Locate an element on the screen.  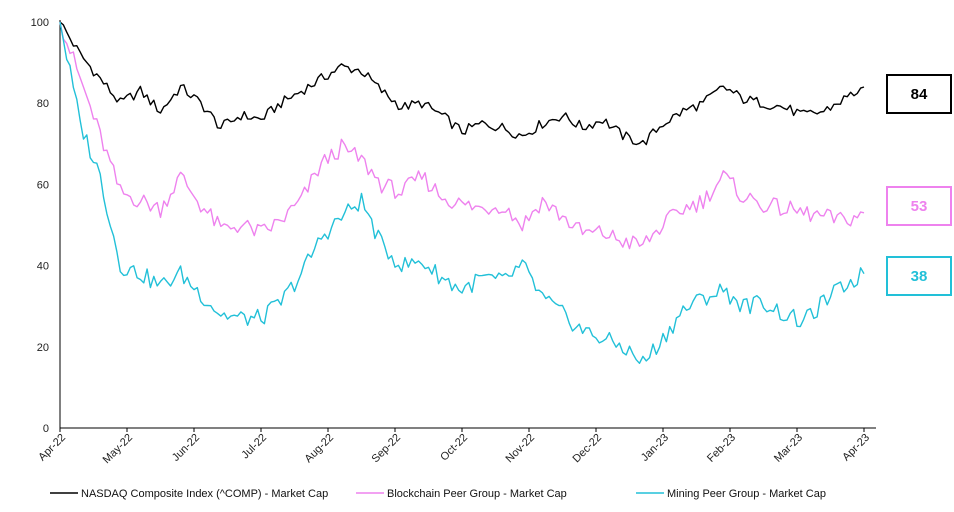
end-badge-value: 53 is located at coordinates (919, 206).